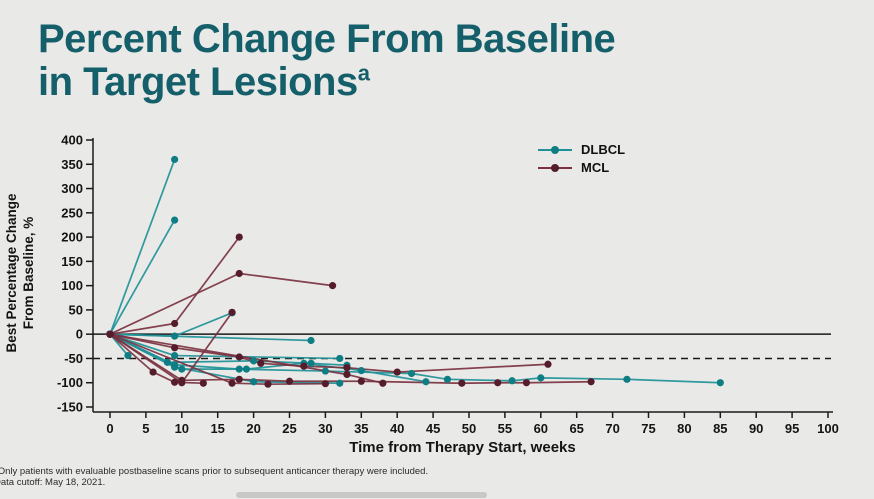  I want to click on dlbcl-dot-swatch, so click(555, 149).